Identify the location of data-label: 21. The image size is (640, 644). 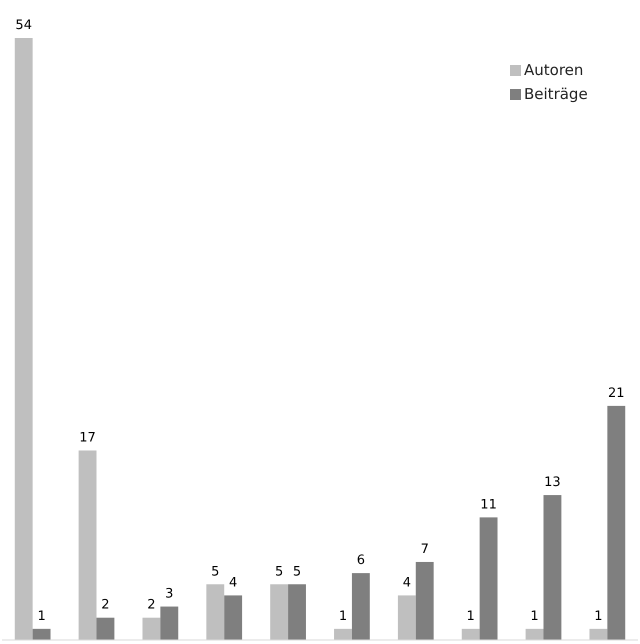
(616, 393).